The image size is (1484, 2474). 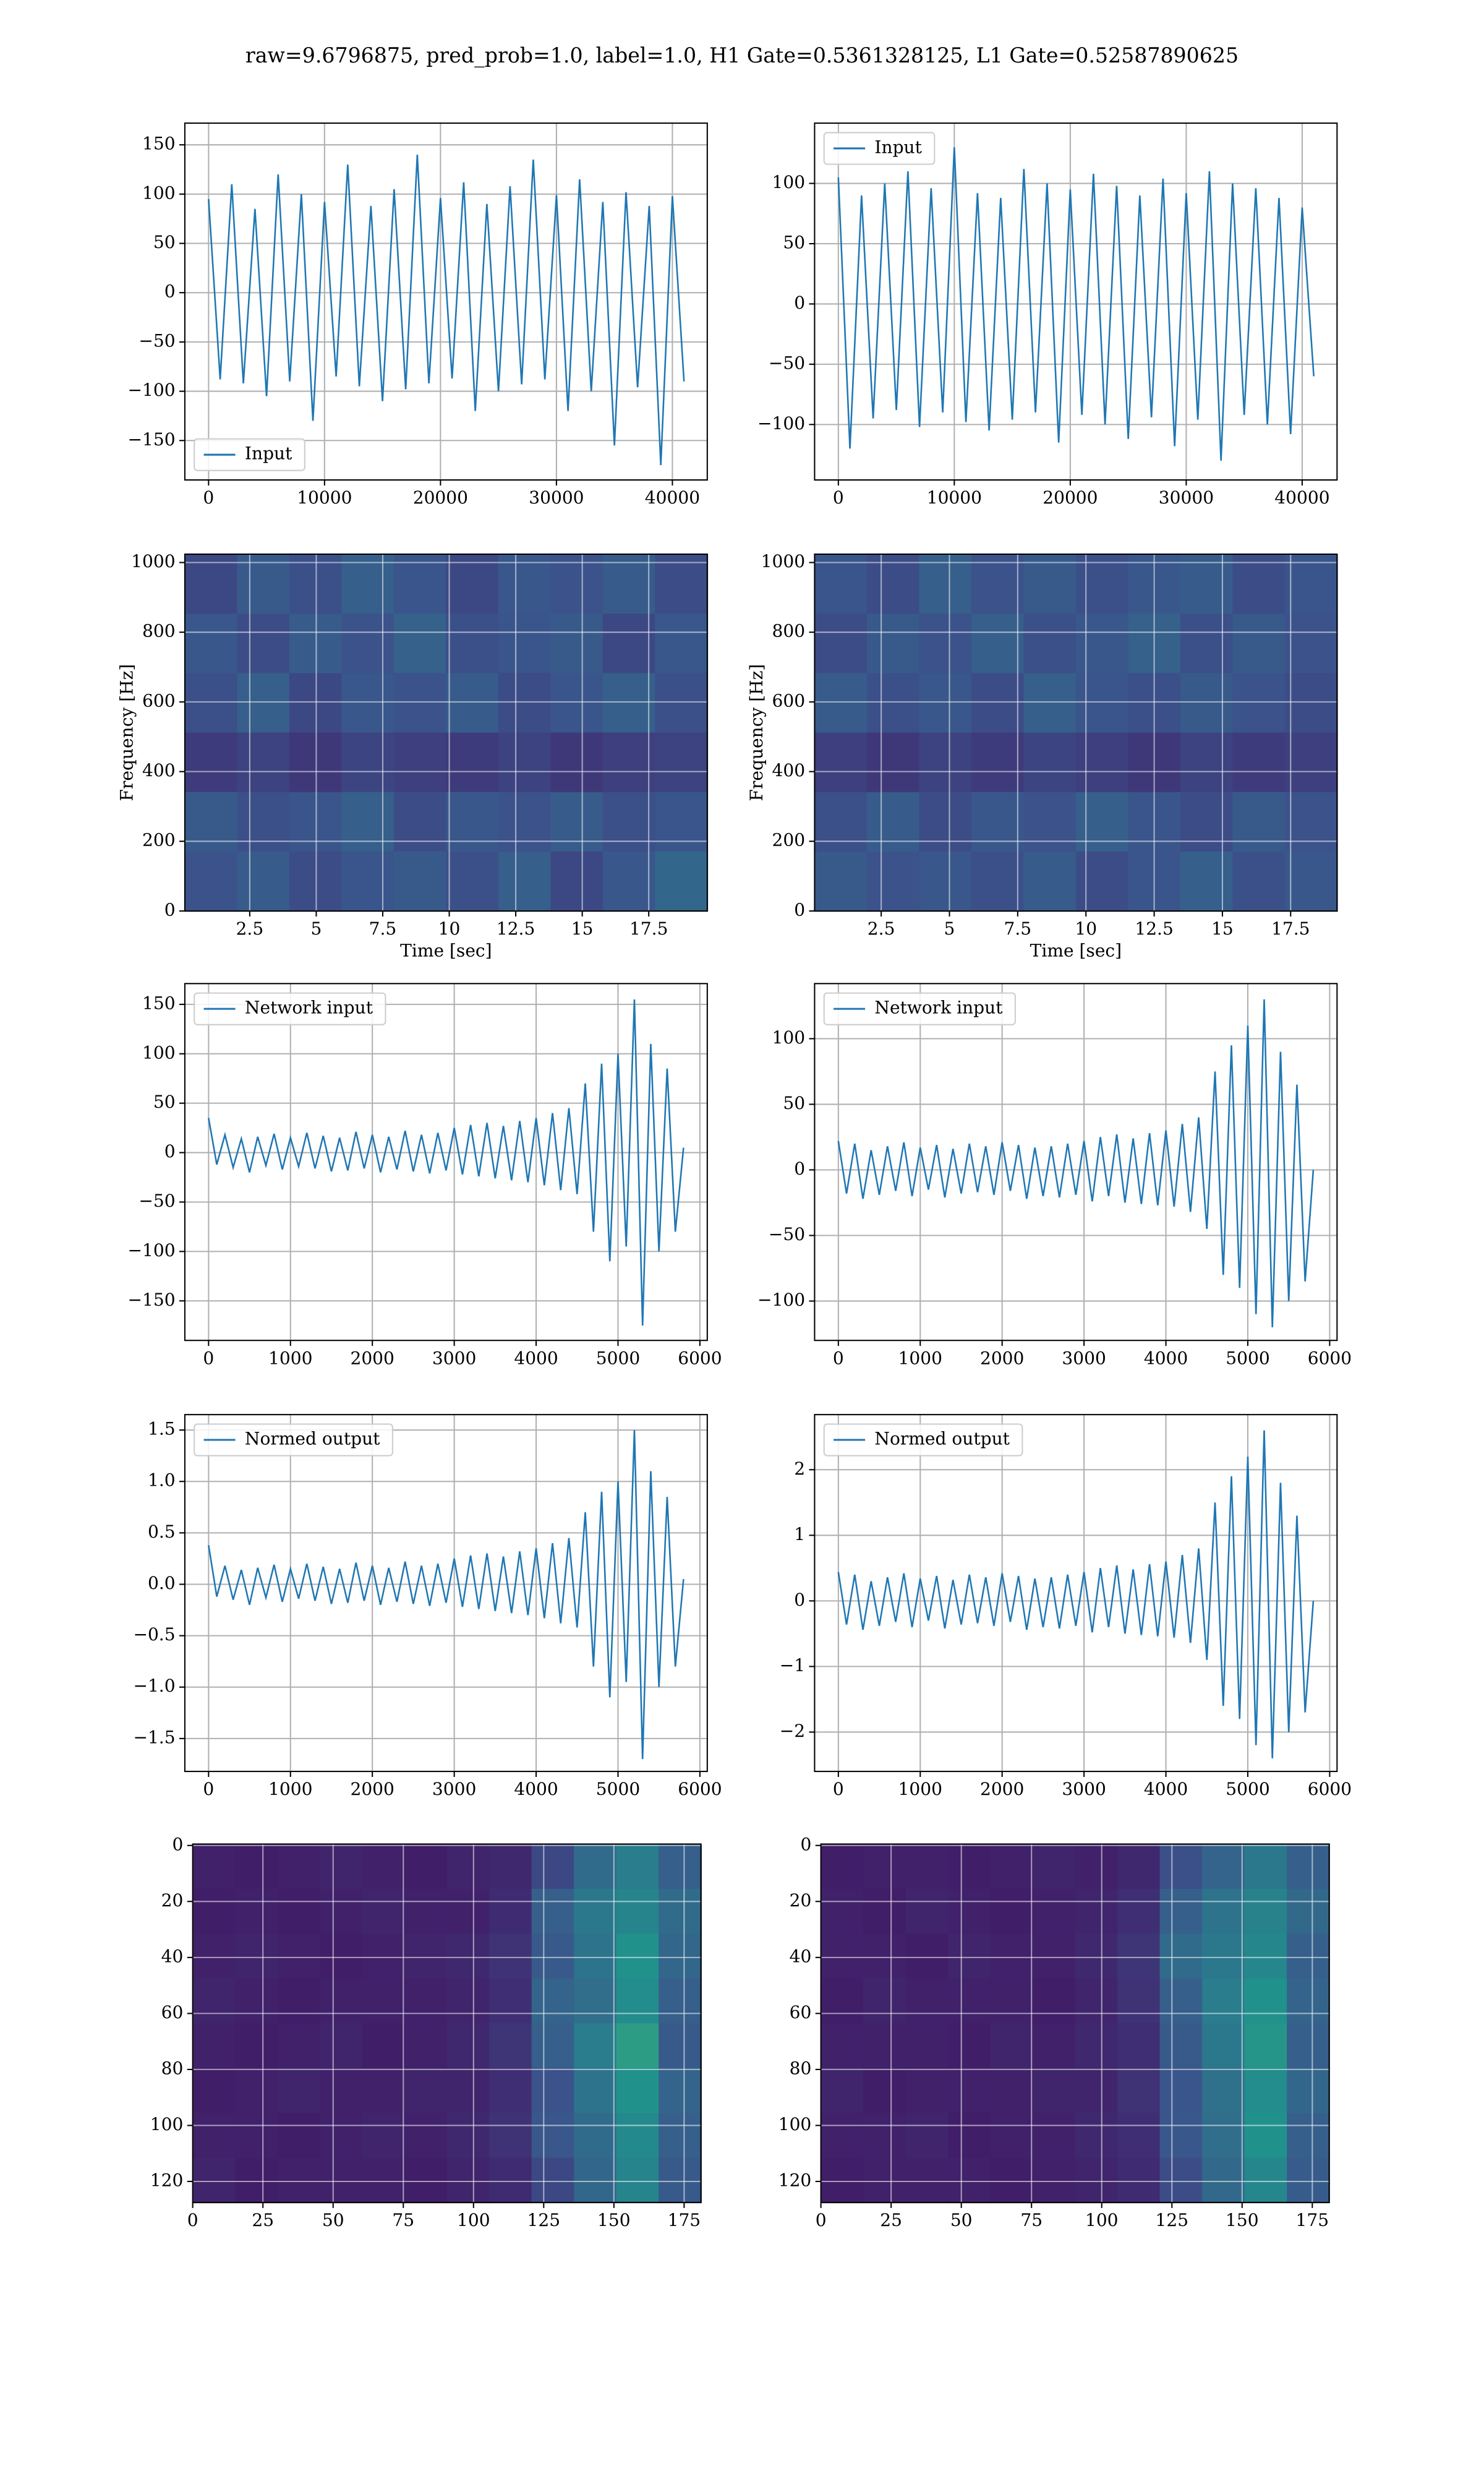 What do you see at coordinates (879, 148) in the screenshot?
I see `legend: Input` at bounding box center [879, 148].